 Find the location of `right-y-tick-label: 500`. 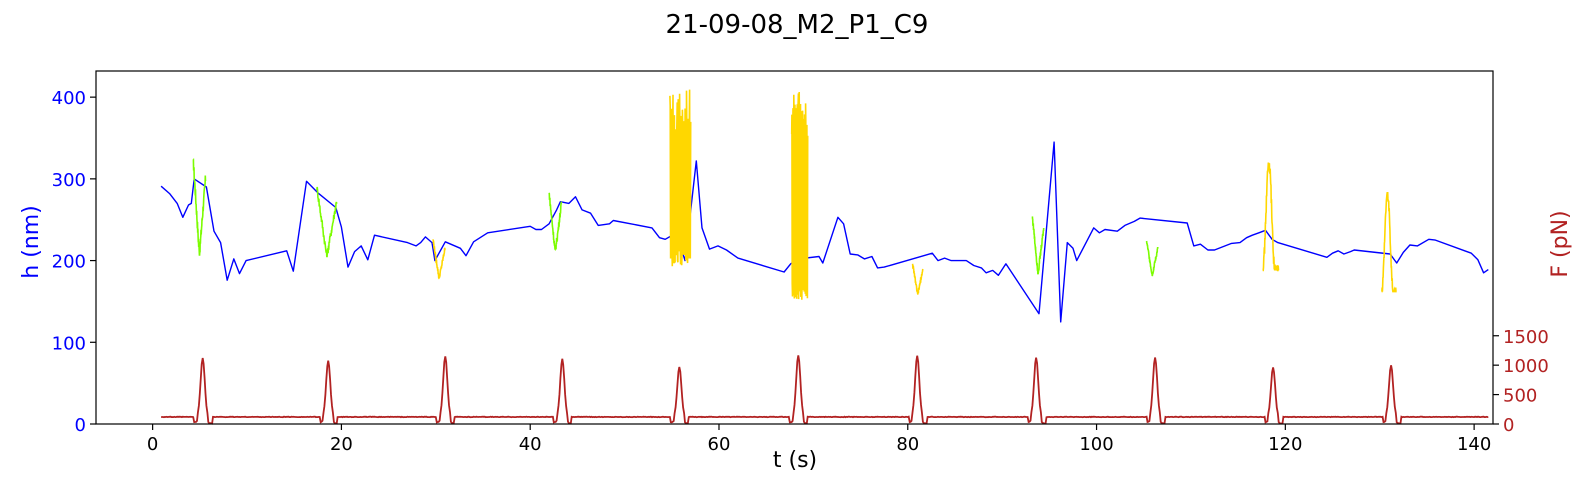

right-y-tick-label: 500 is located at coordinates (1520, 396).